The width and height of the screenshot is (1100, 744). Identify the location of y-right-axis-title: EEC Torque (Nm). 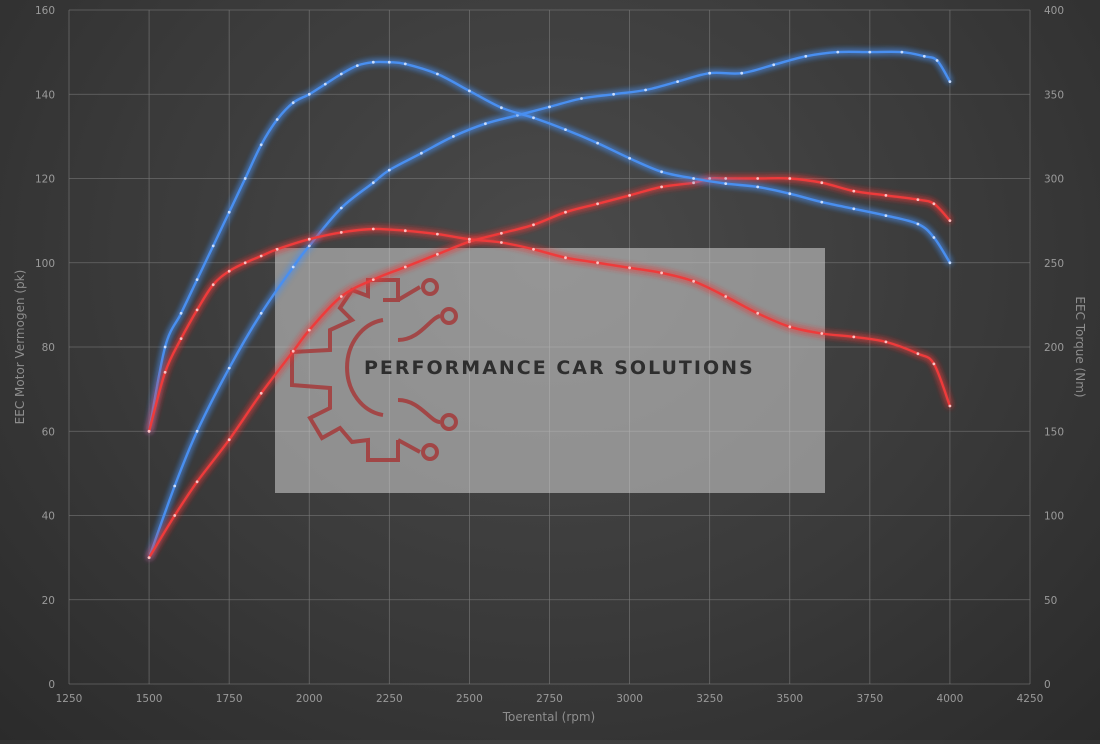
(1080, 346).